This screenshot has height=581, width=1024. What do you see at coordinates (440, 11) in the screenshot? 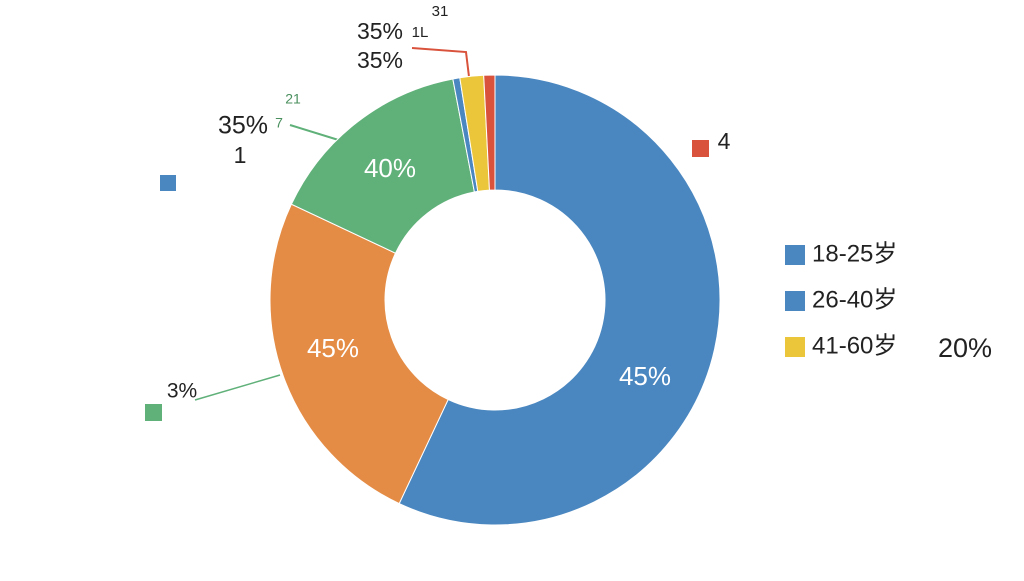
I see `annotation: 31` at bounding box center [440, 11].